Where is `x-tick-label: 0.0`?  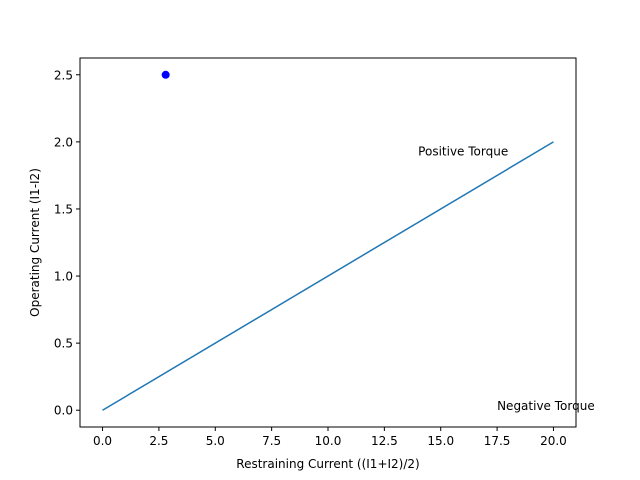 x-tick-label: 0.0 is located at coordinates (102, 441).